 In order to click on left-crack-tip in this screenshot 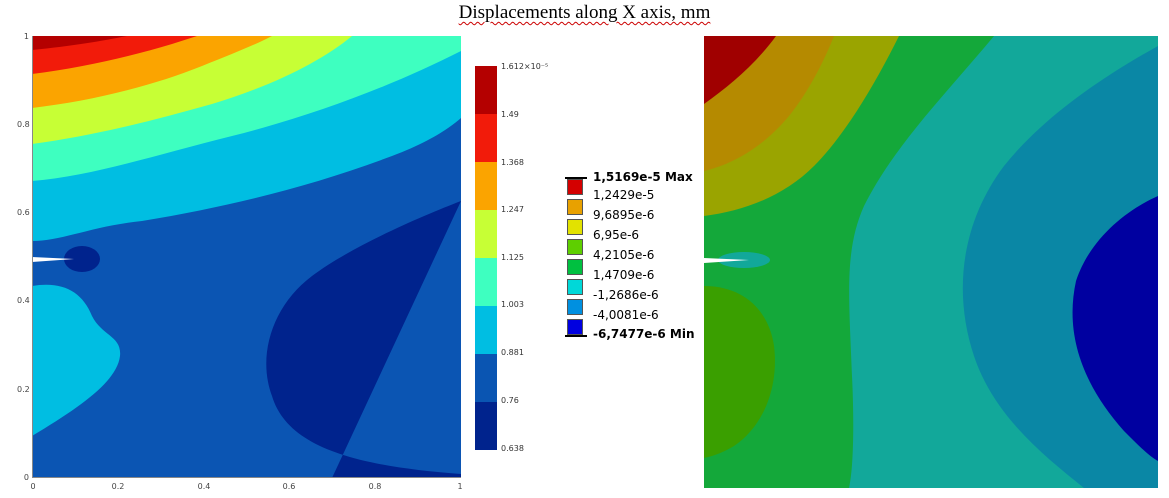, I will do `click(82, 259)`.